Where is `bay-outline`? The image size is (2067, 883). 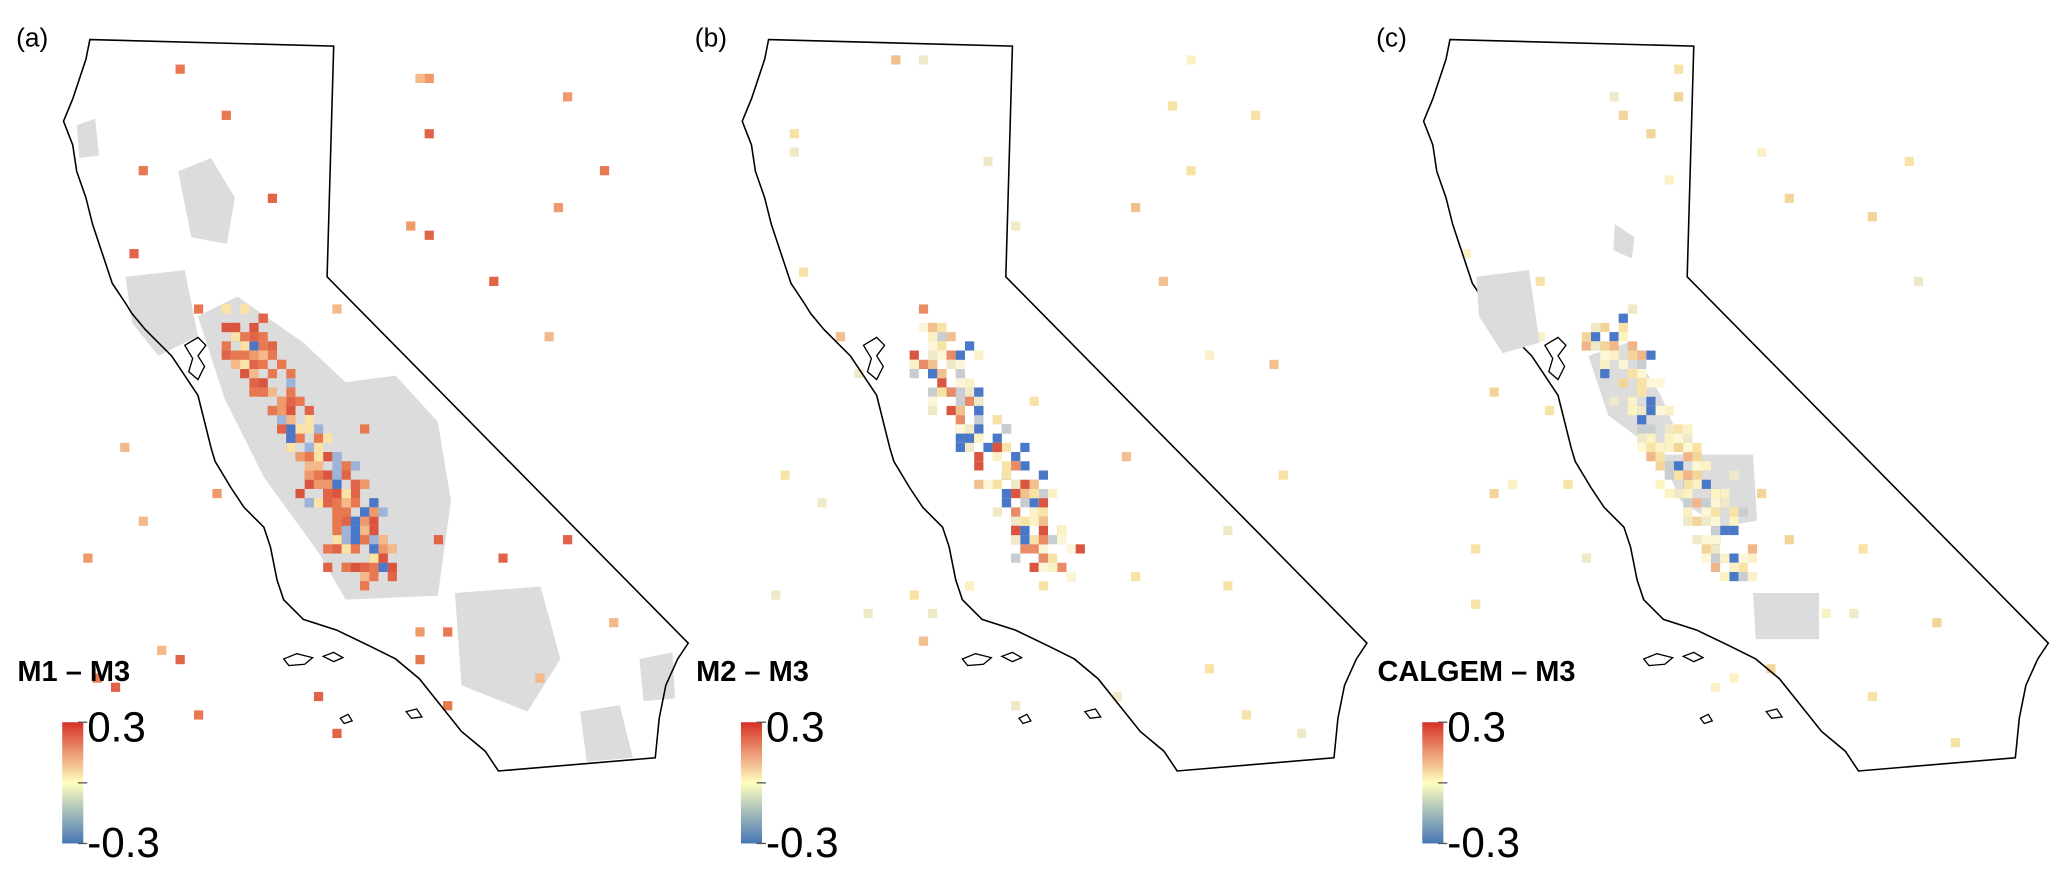
bay-outline is located at coordinates (195, 358).